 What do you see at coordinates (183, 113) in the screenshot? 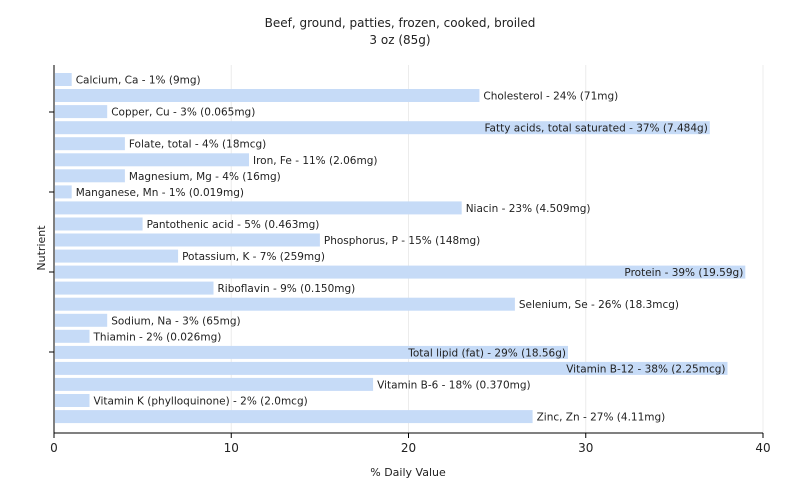
I see `bar-label: Copper, Cu - 3% (0.065mg)` at bounding box center [183, 113].